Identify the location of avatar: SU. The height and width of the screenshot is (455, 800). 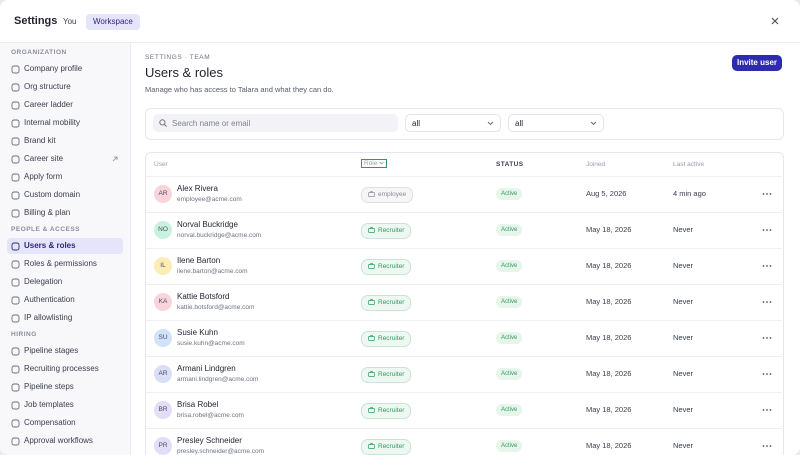
(163, 338).